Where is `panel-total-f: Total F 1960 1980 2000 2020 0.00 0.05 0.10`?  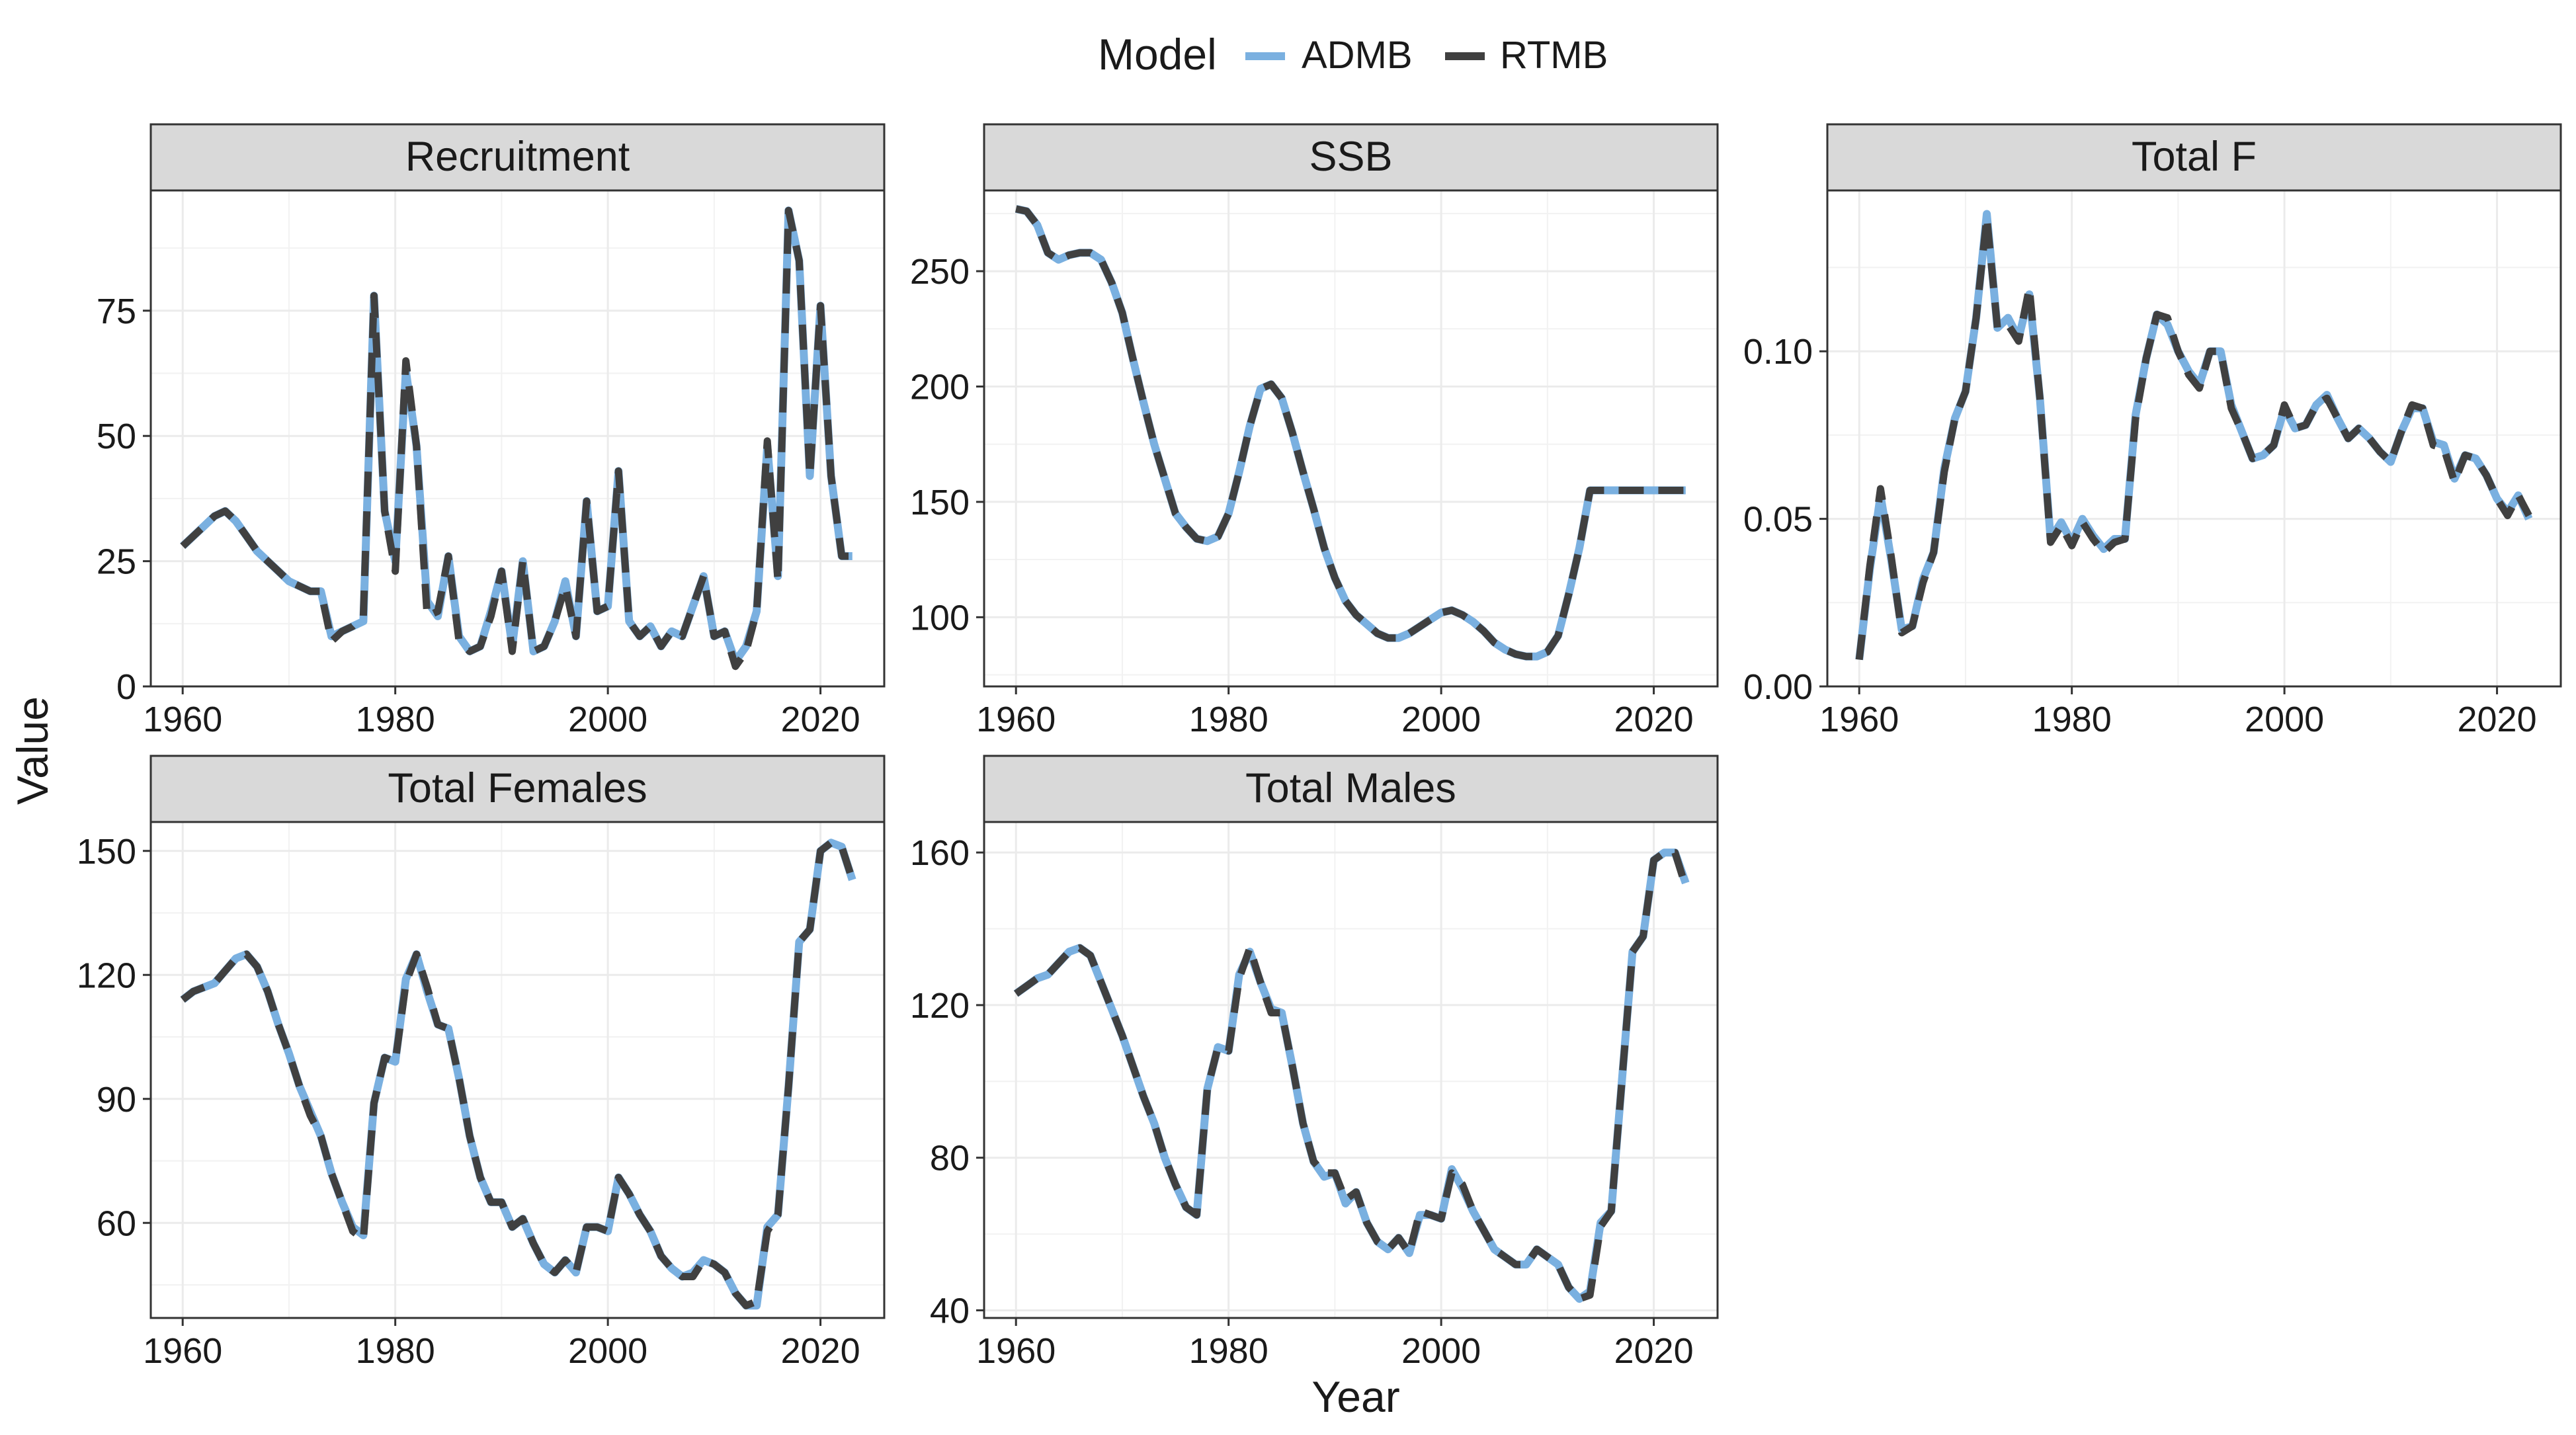
panel-total-f: Total F 1960 1980 2000 2020 0.00 0.05 0.10 is located at coordinates (2152, 431).